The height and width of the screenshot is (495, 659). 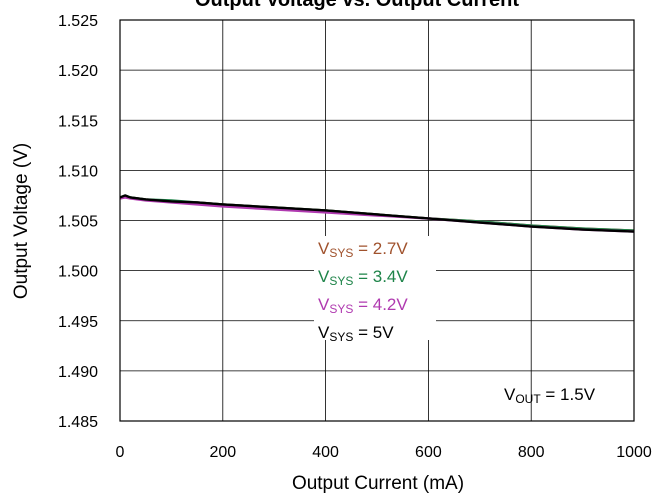 I want to click on chart-title: Output Voltage vs. Output Current, so click(x=357, y=5).